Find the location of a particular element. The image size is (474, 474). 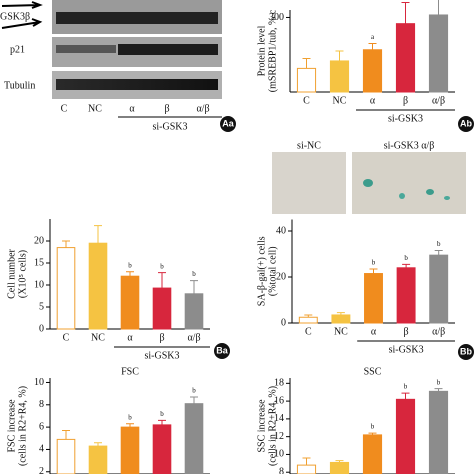

image-label: si-GSK3 α/β is located at coordinates (409, 145).